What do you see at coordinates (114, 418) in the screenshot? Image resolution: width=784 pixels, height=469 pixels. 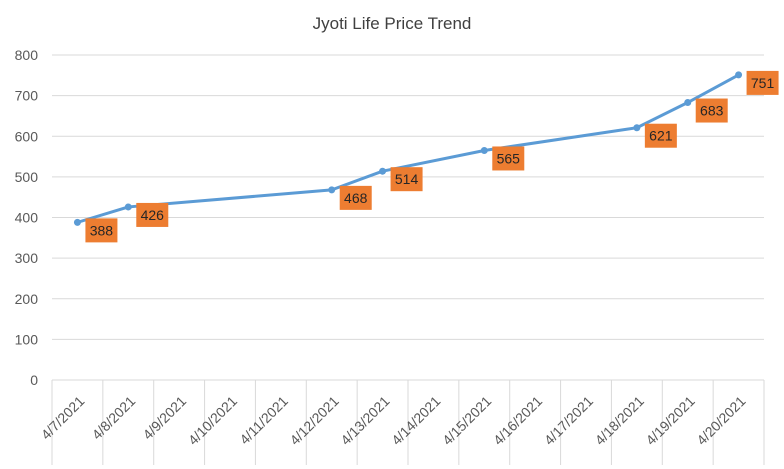 I see `x-tick-label: 4/8/2021` at bounding box center [114, 418].